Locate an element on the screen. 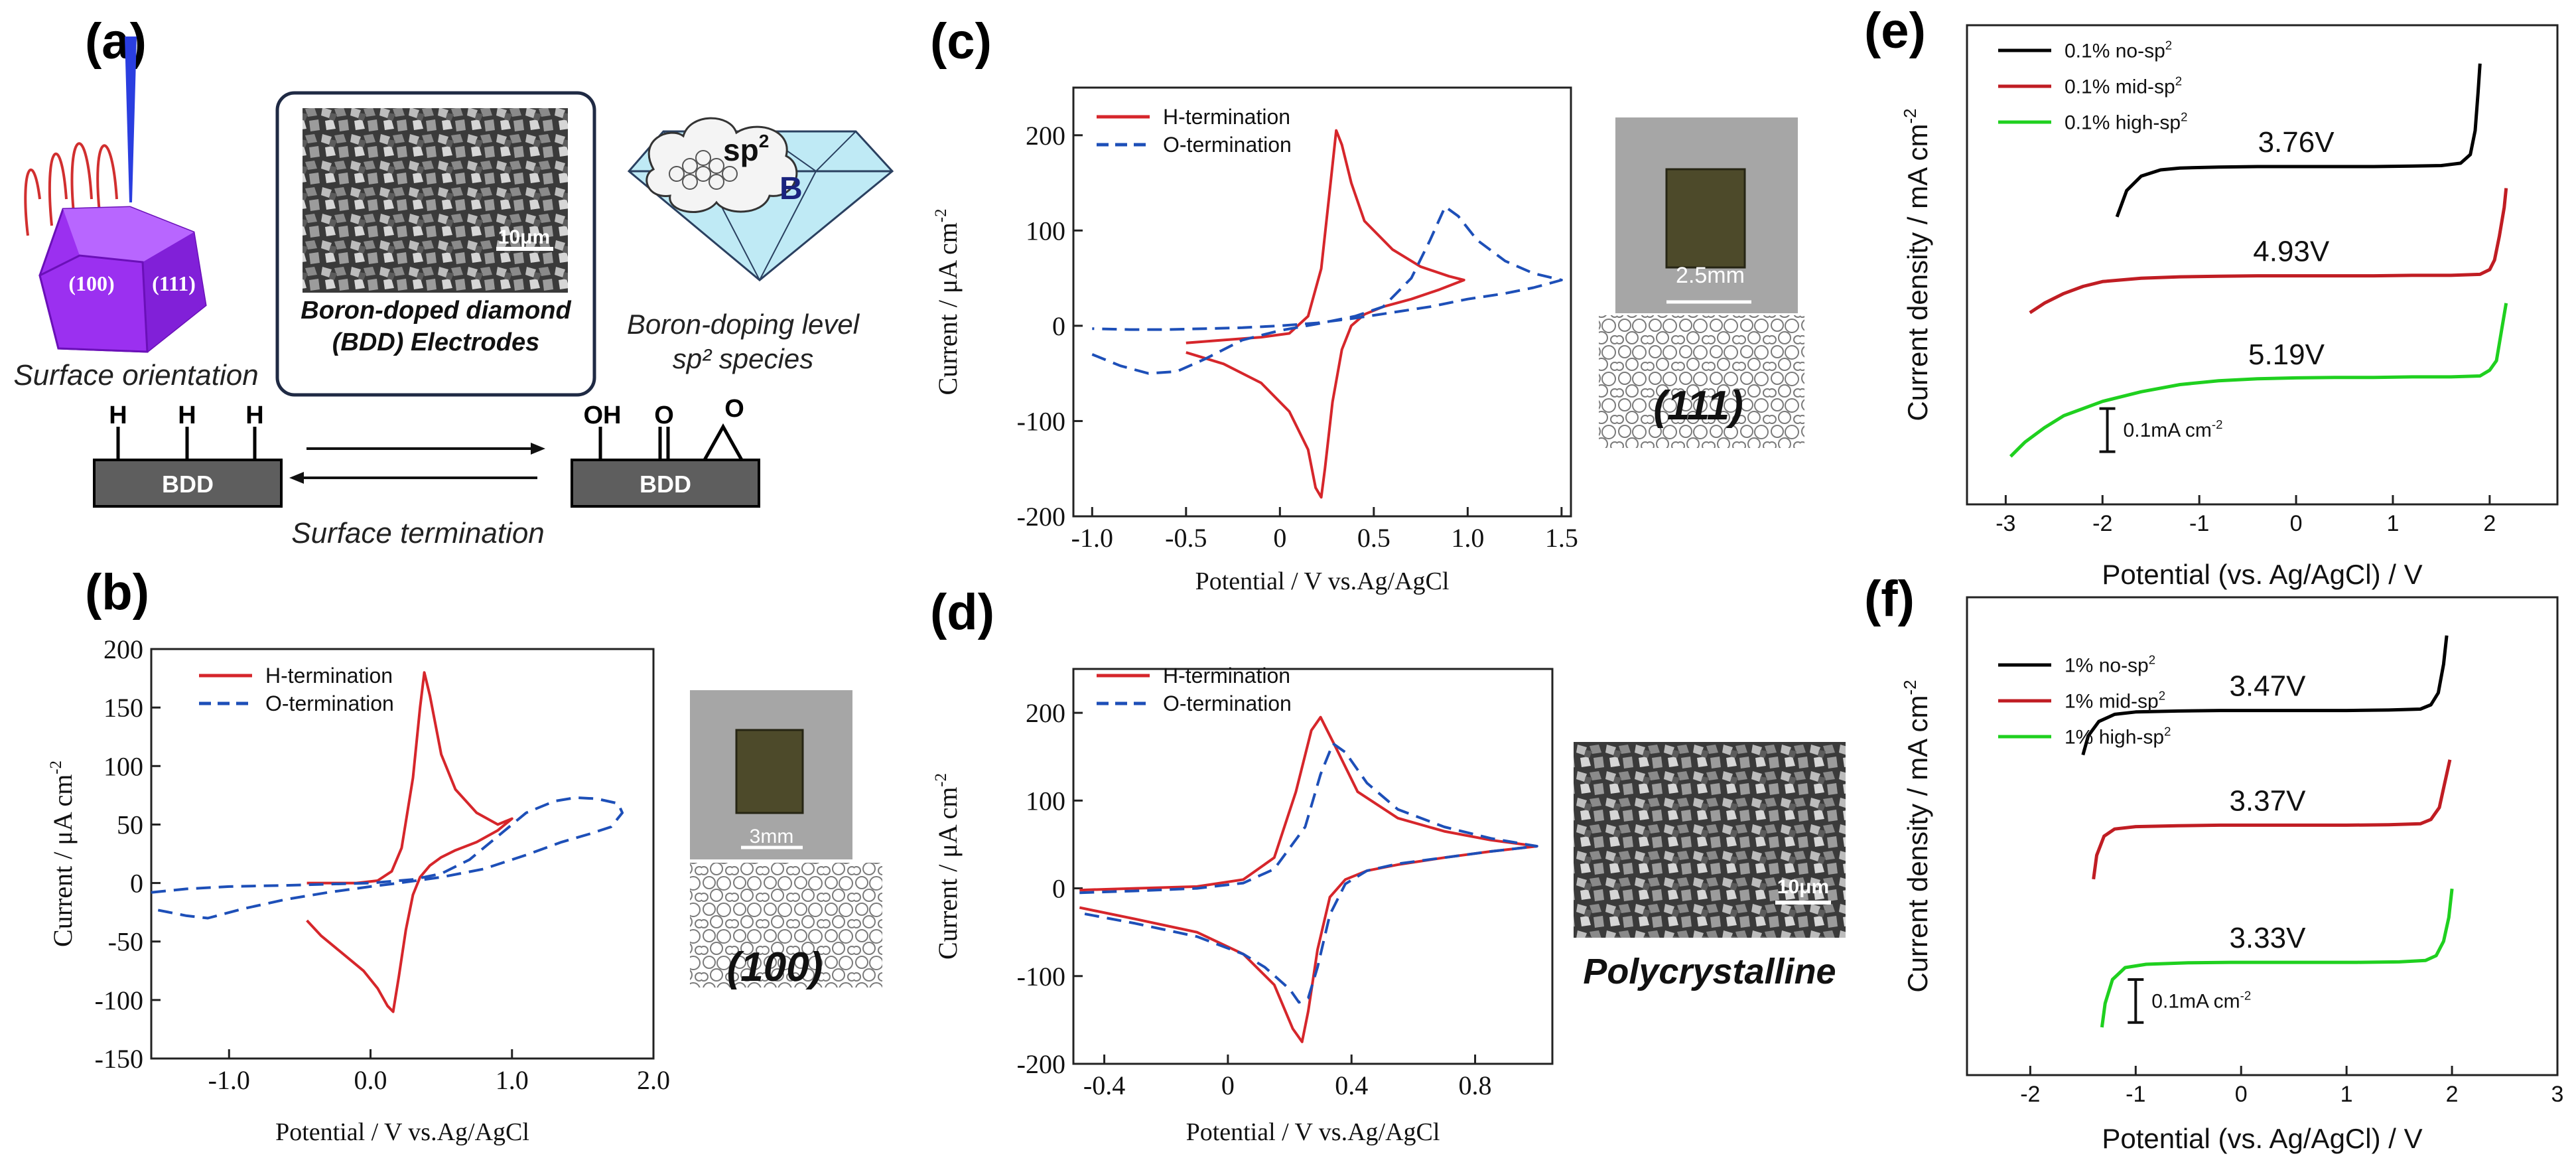 The image size is (2576, 1170). bdd-block-o: BDD is located at coordinates (665, 485).